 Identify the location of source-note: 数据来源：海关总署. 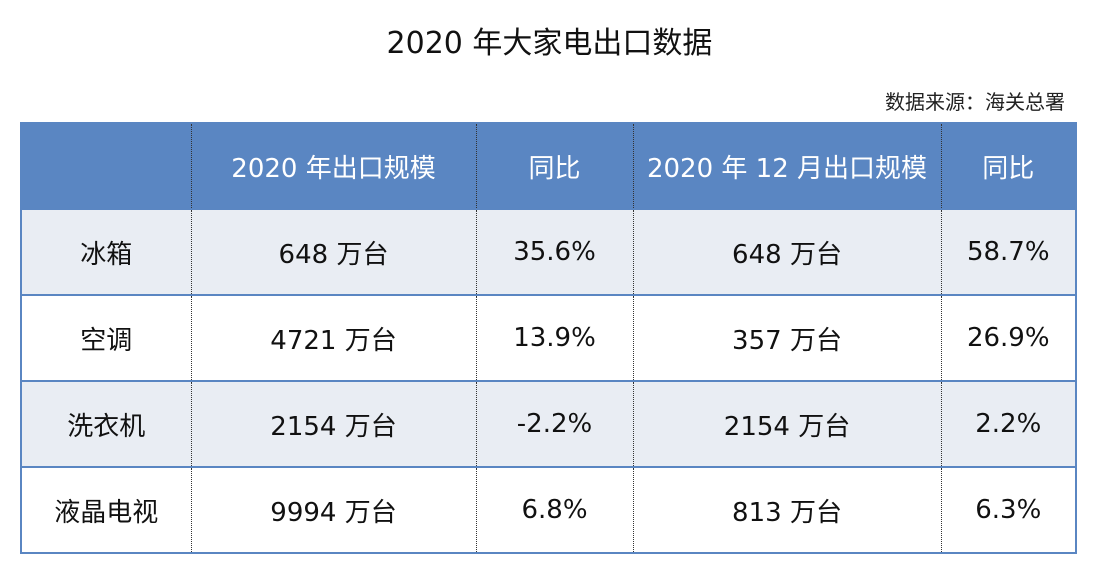
(975, 102).